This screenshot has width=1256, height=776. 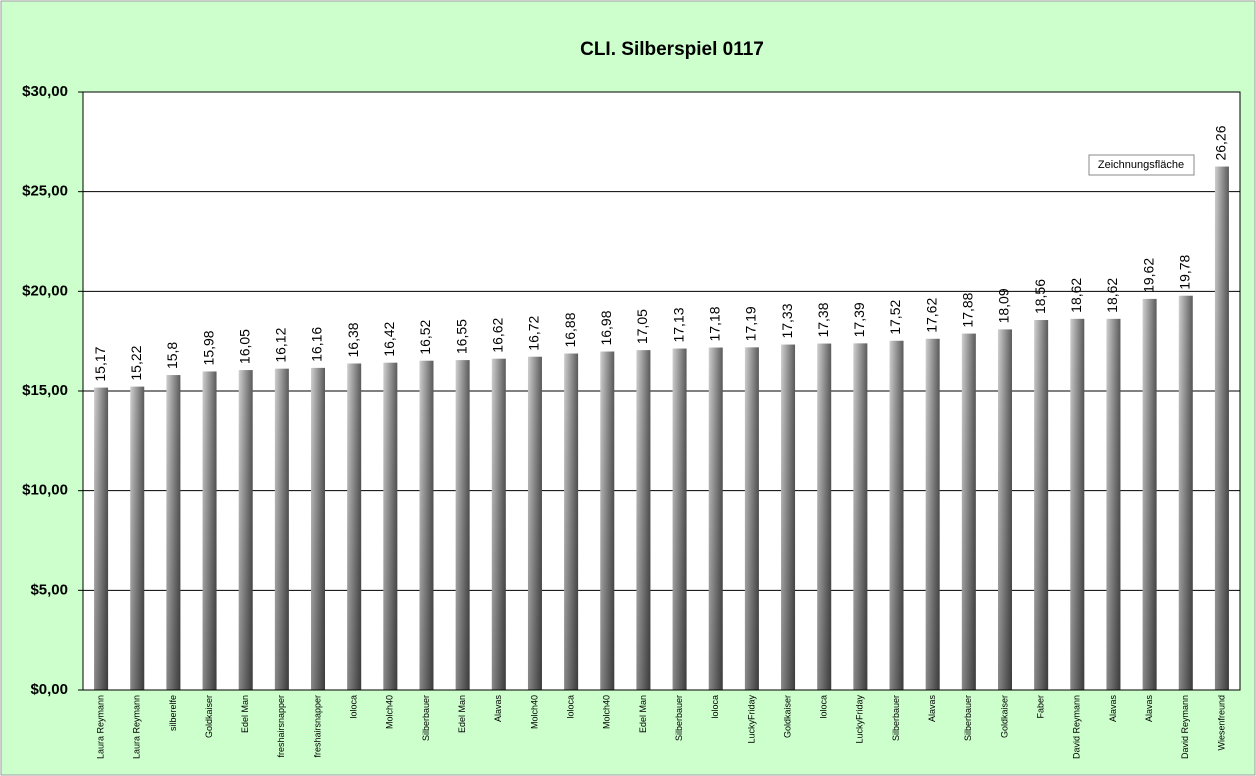 I want to click on y-tick-label: $0,00, so click(x=49, y=689).